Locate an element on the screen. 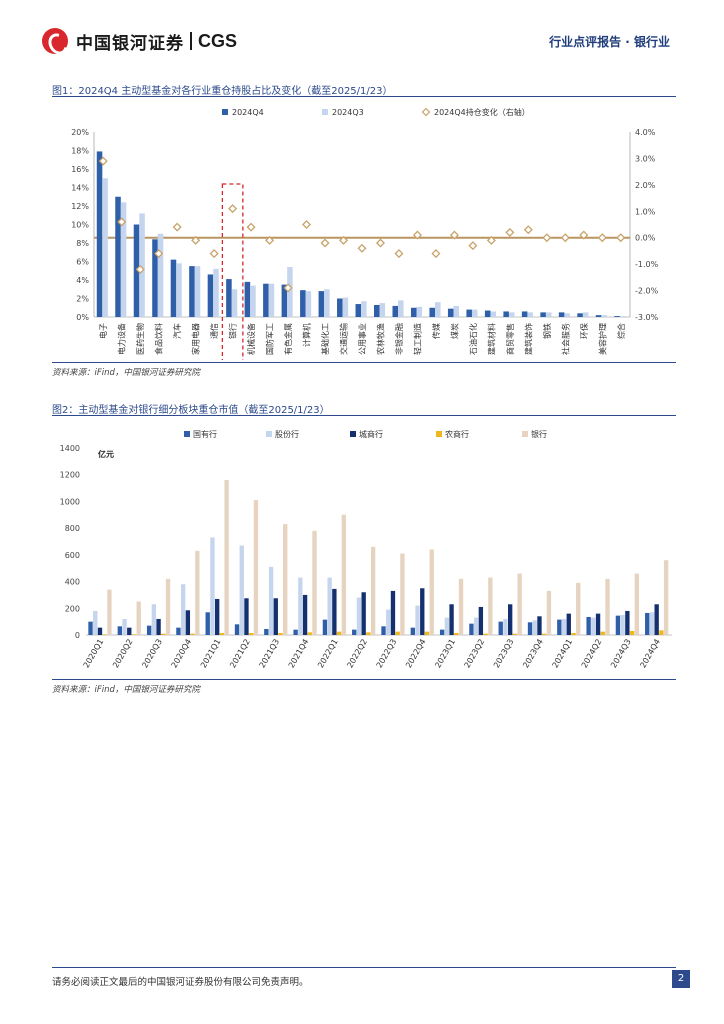  category-label: 石油石化 is located at coordinates (473, 339).